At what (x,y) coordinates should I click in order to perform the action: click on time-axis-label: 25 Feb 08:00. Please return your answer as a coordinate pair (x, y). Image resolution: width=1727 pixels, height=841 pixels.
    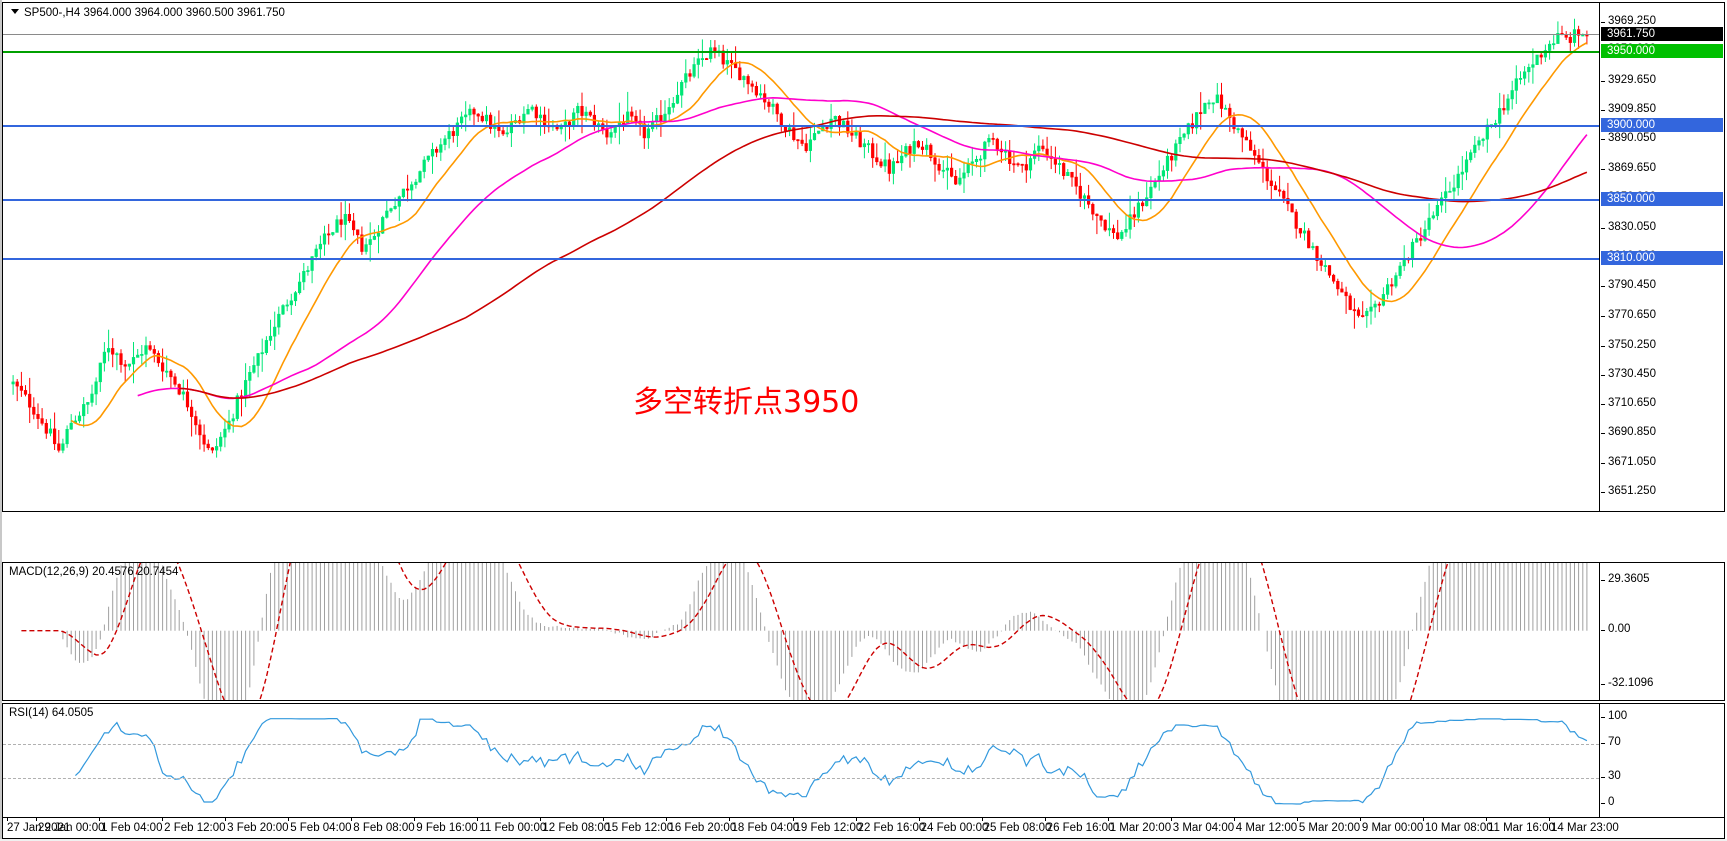
    Looking at the image, I should click on (1017, 828).